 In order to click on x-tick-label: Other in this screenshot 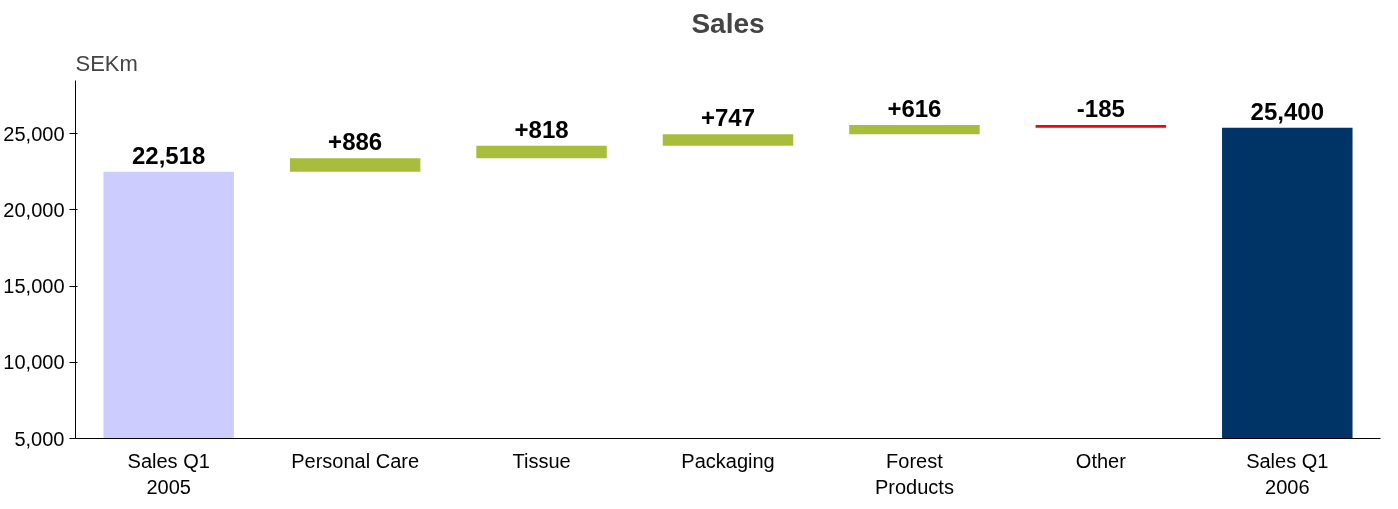, I will do `click(1101, 460)`.